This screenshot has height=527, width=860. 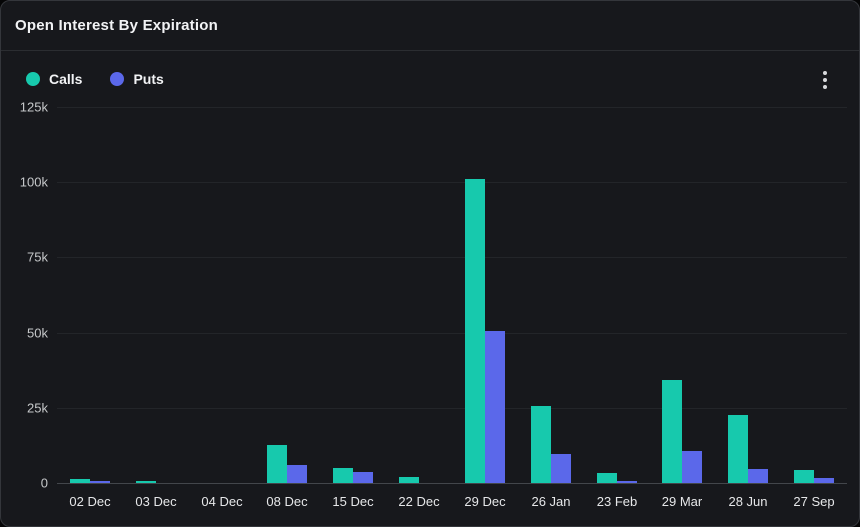 I want to click on x-axis-line, so click(x=452, y=483).